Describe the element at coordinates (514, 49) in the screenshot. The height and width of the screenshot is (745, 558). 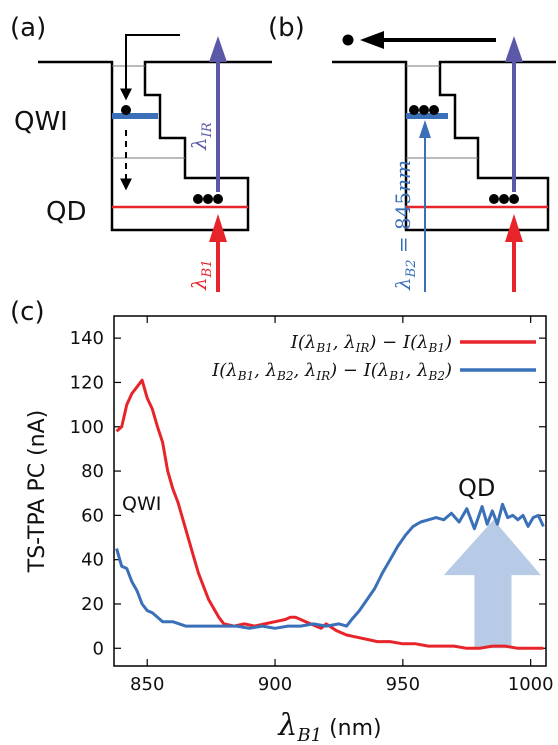
I see `panel-b-ir-arrowhead` at that location.